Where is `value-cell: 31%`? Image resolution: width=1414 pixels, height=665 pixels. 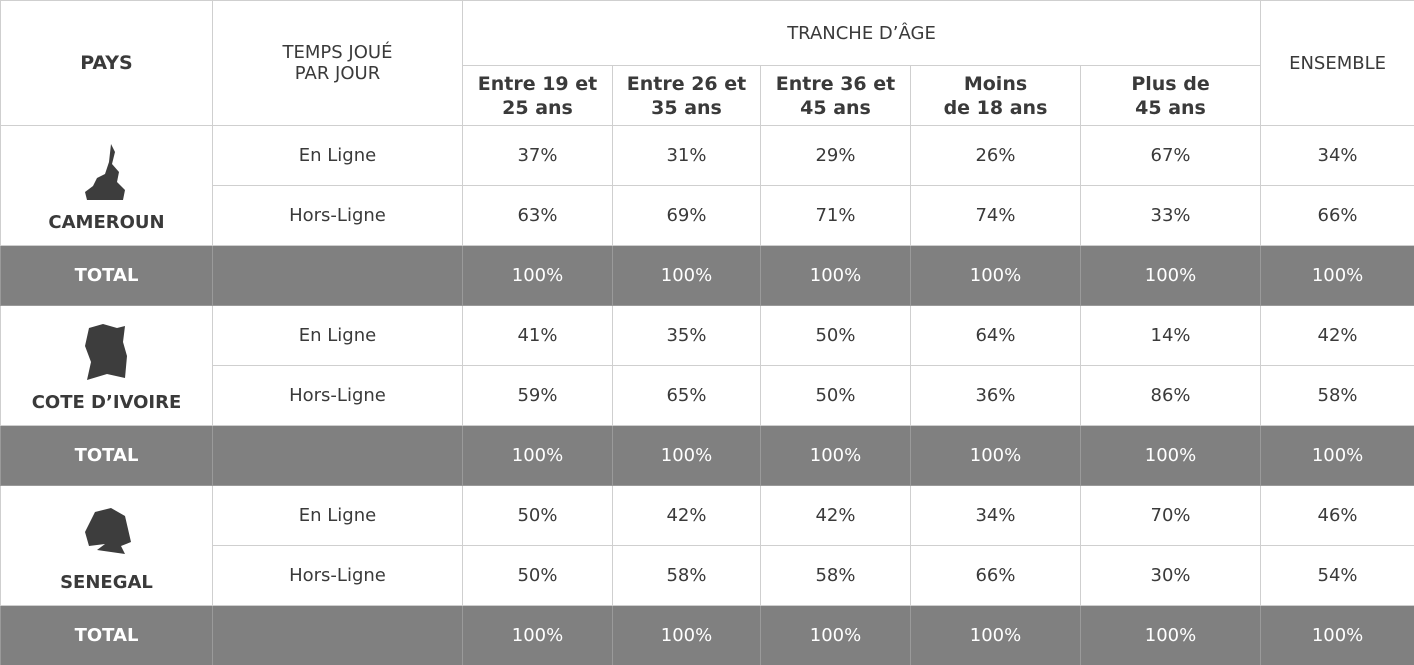
value-cell: 31% is located at coordinates (686, 155).